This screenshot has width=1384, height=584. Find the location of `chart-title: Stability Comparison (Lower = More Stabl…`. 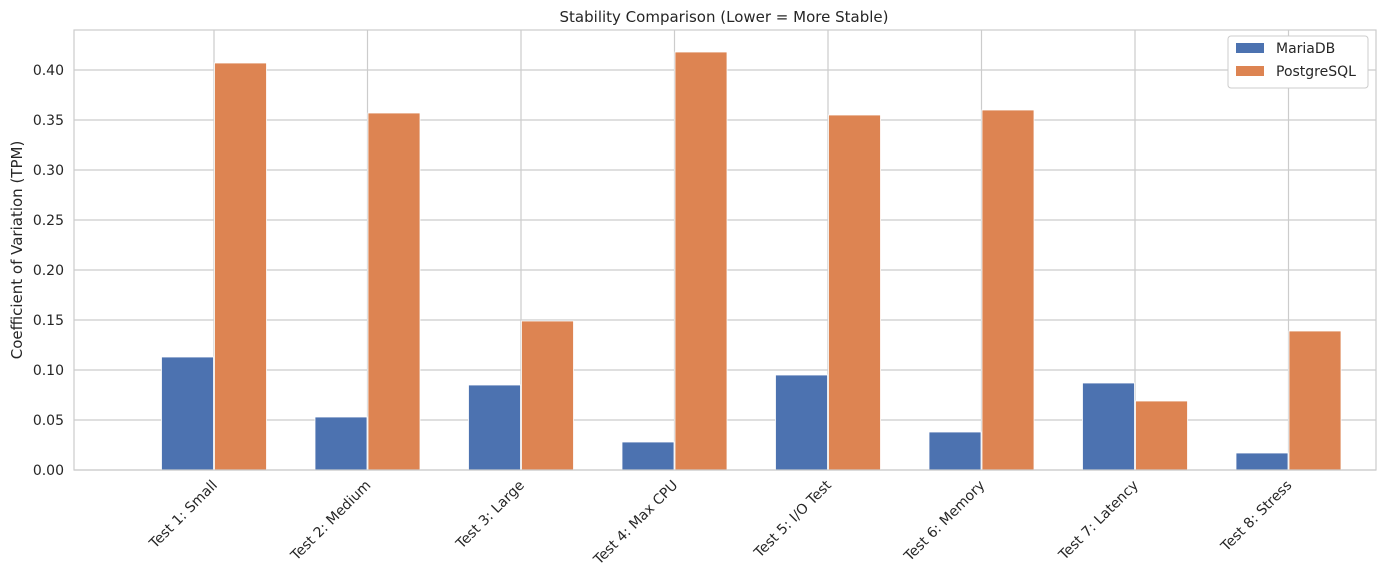

chart-title: Stability Comparison (Lower = More Stabl… is located at coordinates (724, 17).